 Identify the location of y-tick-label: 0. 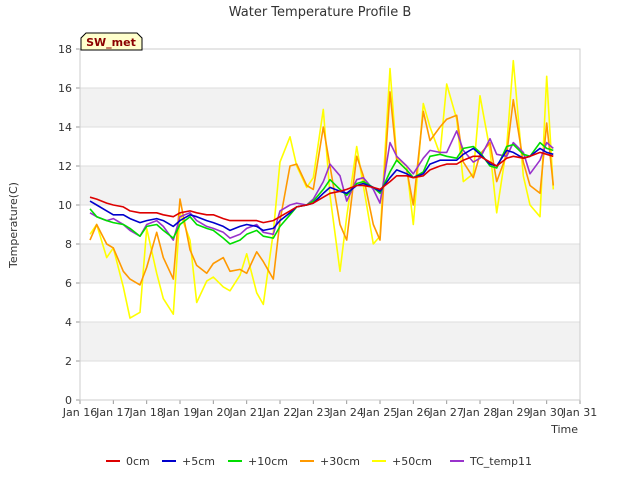
(68, 400).